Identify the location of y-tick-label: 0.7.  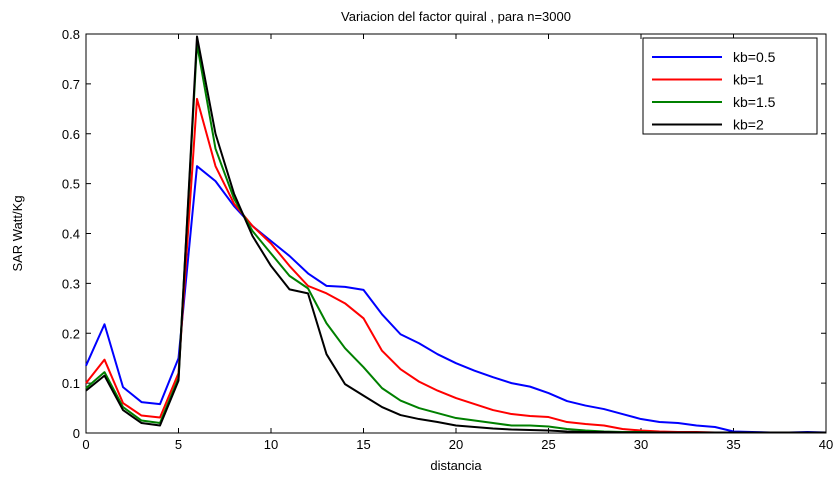
(71, 84).